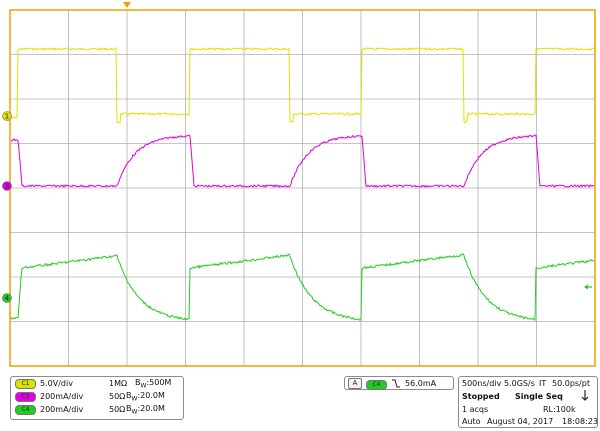 The width and height of the screenshot is (600, 431). What do you see at coordinates (539, 396) in the screenshot?
I see `acquisition-mode: Single Seq` at bounding box center [539, 396].